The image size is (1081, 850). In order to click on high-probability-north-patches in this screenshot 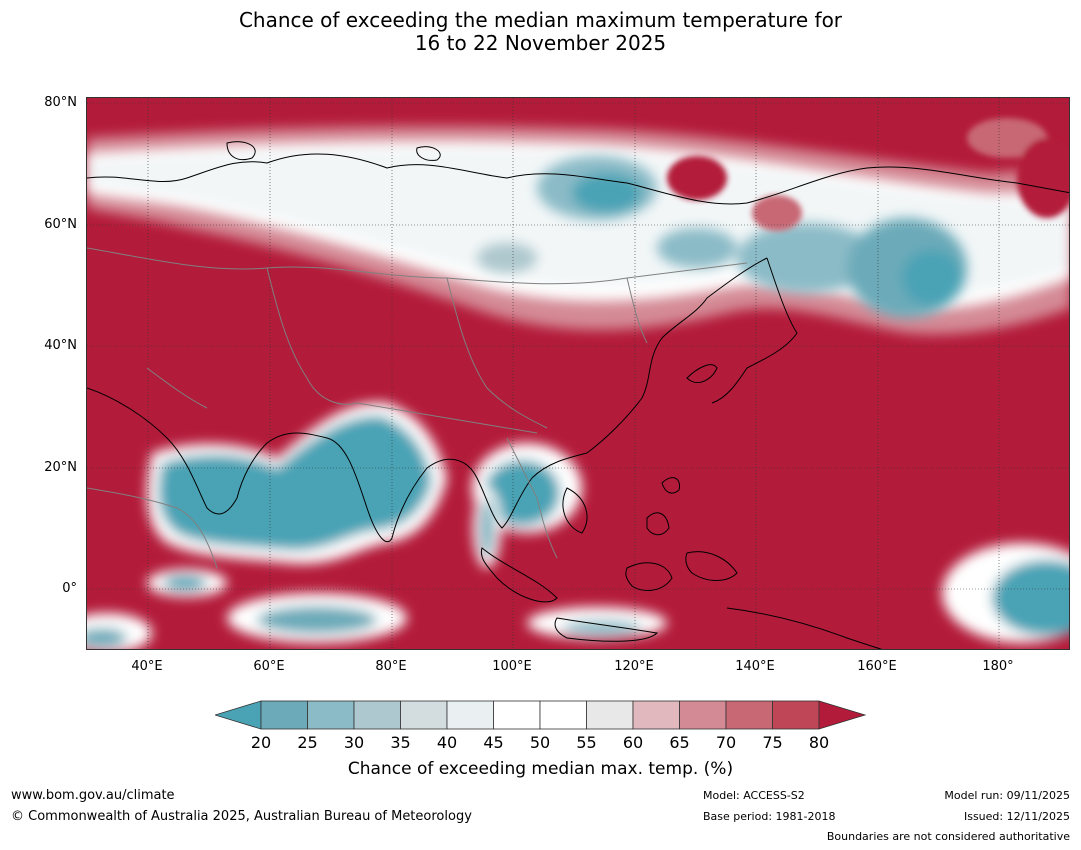, I will do `click(868, 174)`.